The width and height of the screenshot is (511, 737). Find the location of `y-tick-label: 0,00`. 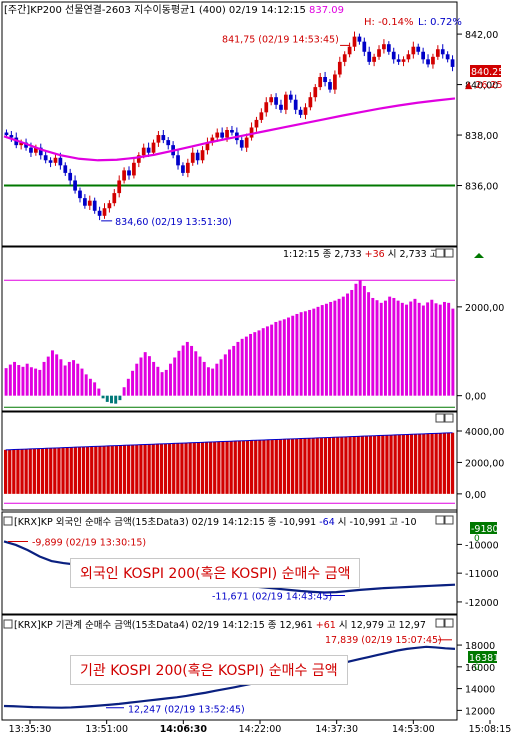

y-tick-label: 0,00 is located at coordinates (475, 397).